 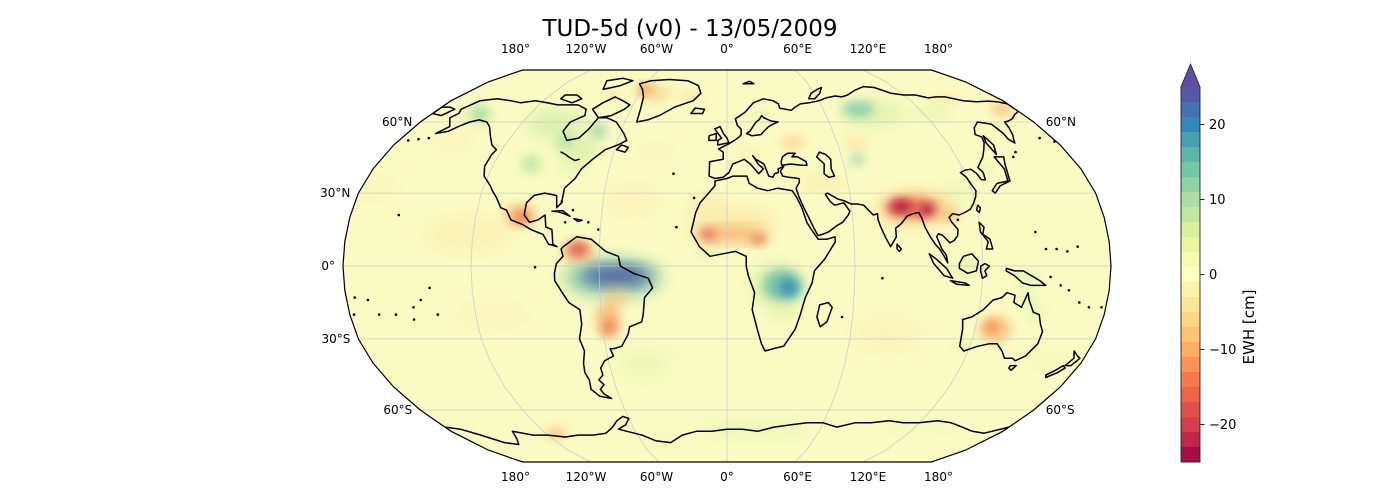 I want to click on anomaly-congo-blue-core, so click(x=789, y=287).